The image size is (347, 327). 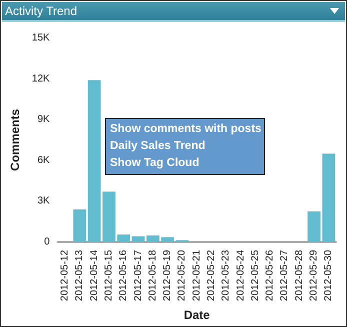 What do you see at coordinates (314, 276) in the screenshot?
I see `x-tick-label: 2012-05-29` at bounding box center [314, 276].